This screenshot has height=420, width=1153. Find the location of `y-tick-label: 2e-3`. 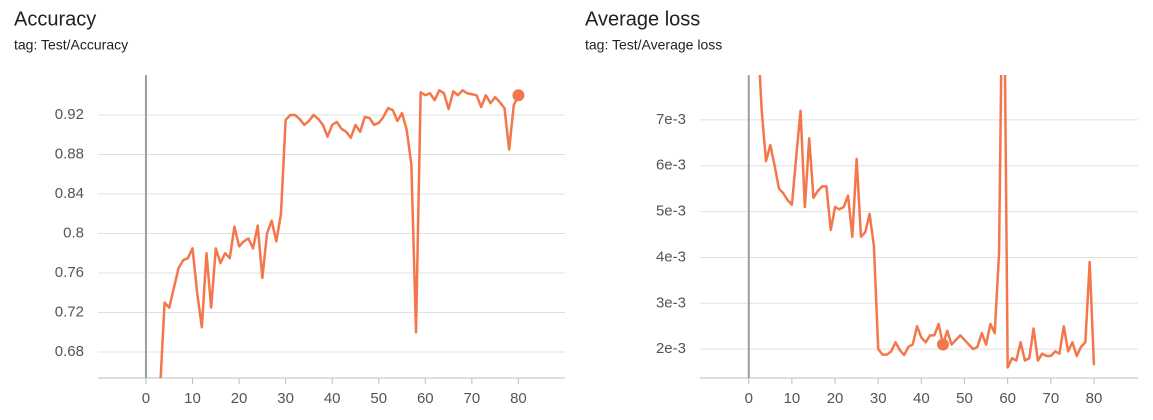

y-tick-label: 2e-3 is located at coordinates (671, 348).